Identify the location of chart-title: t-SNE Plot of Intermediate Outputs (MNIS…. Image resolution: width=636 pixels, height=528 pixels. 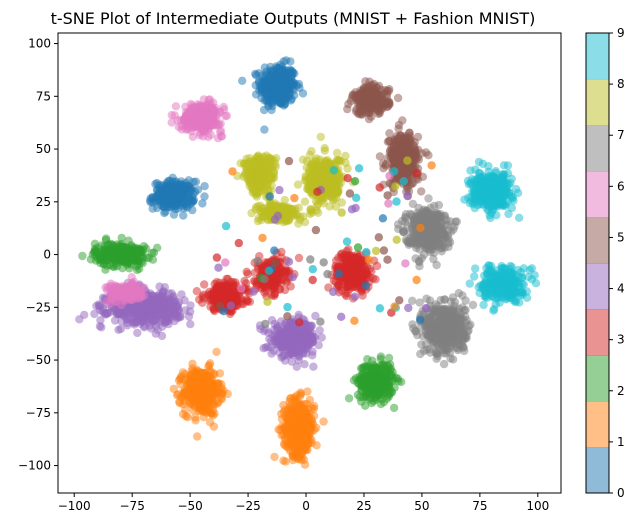
(293, 18).